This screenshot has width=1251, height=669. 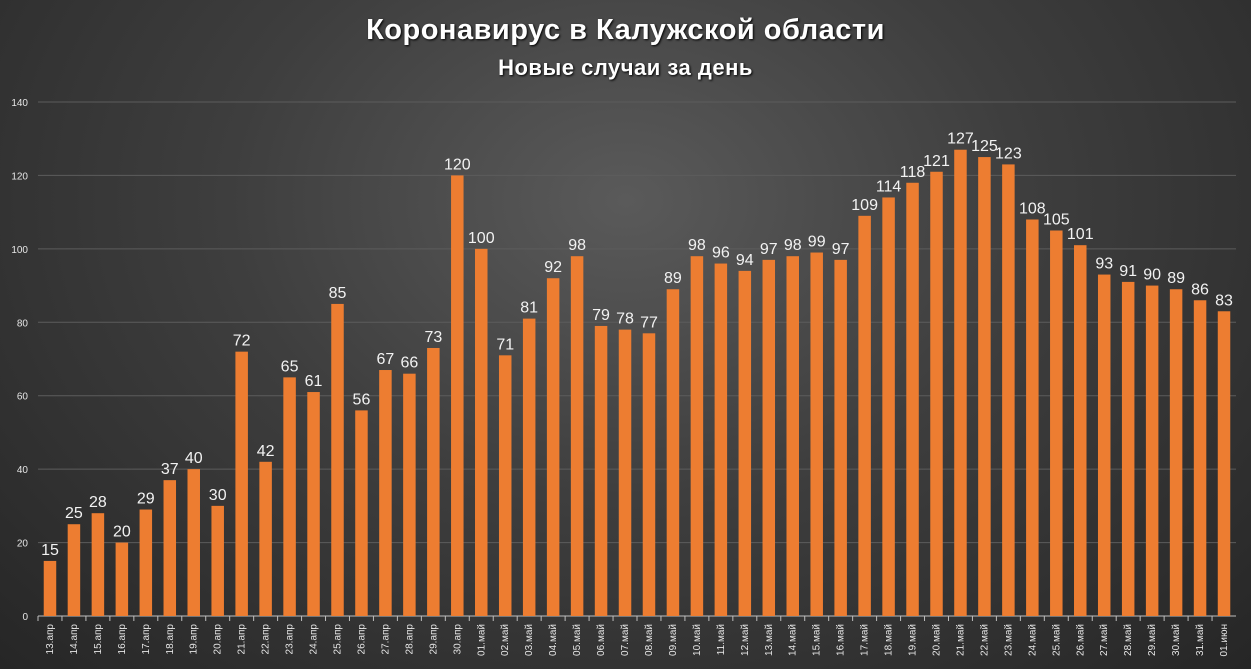 I want to click on x-tick-label: 04.май, so click(x=553, y=640).